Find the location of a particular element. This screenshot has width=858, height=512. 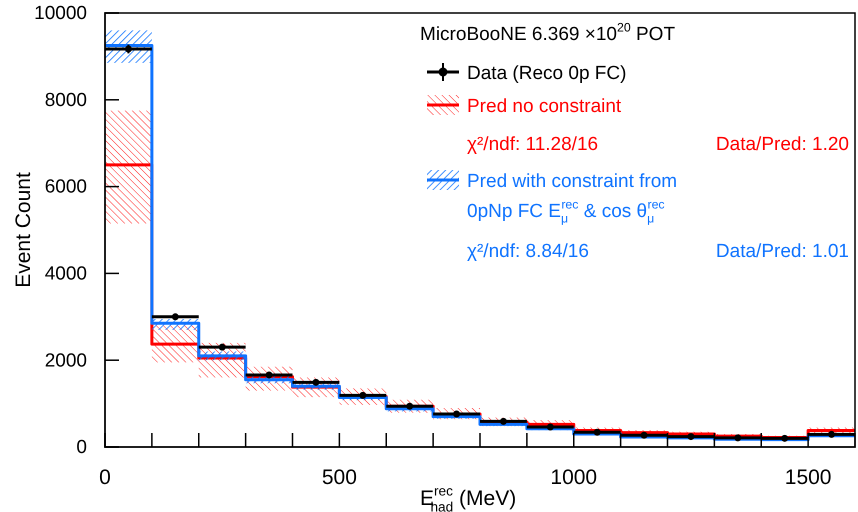

x-tick-label: 1500 is located at coordinates (808, 477).